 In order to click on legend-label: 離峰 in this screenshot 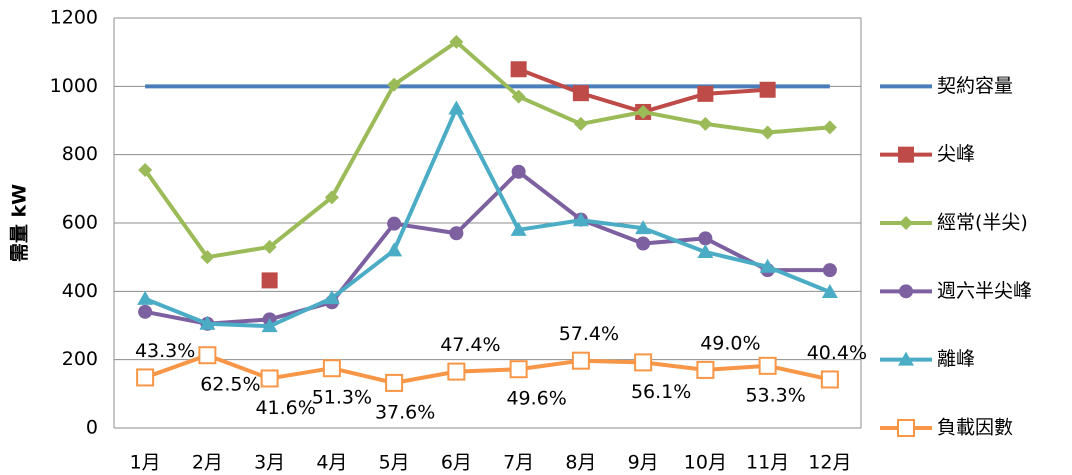, I will do `click(956, 359)`.